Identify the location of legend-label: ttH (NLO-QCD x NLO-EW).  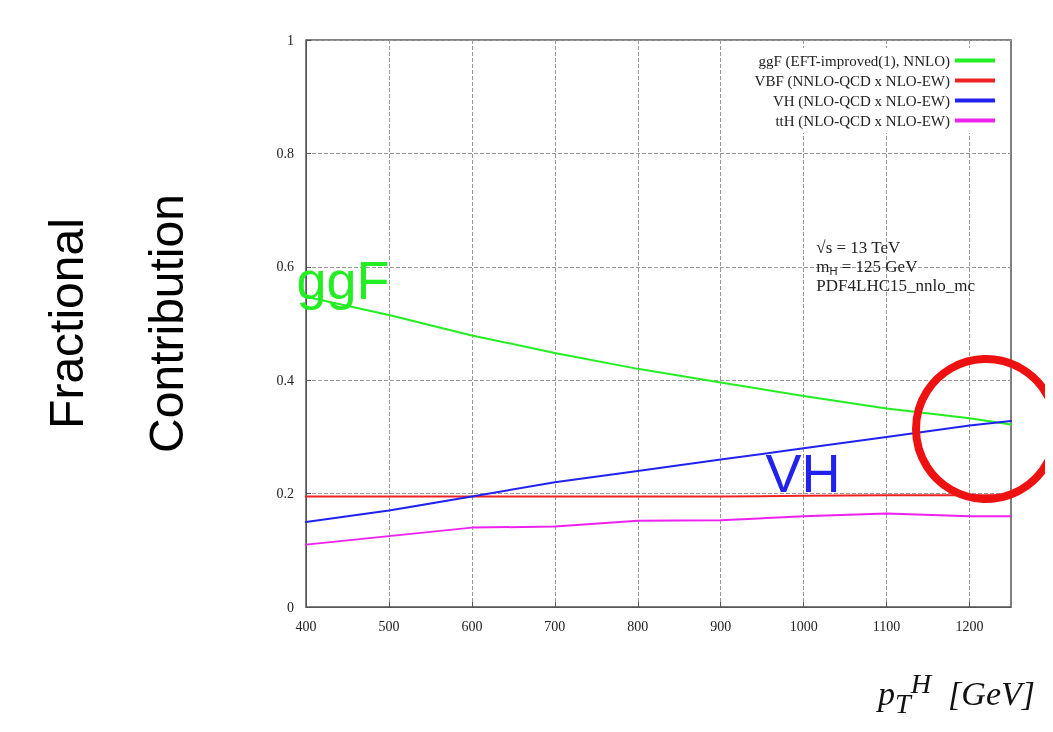
(862, 121).